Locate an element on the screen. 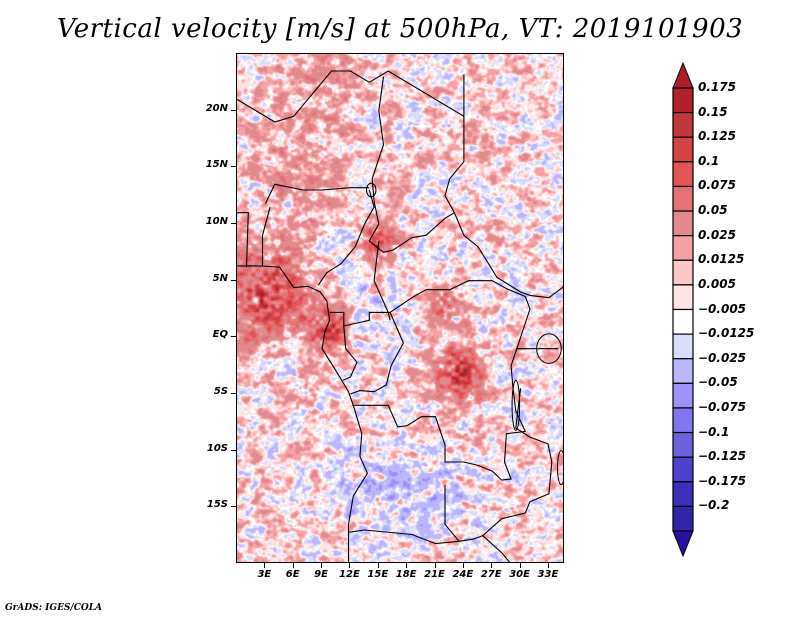 Image resolution: width=800 pixels, height=618 pixels. lon-tick-label: 21E is located at coordinates (434, 574).